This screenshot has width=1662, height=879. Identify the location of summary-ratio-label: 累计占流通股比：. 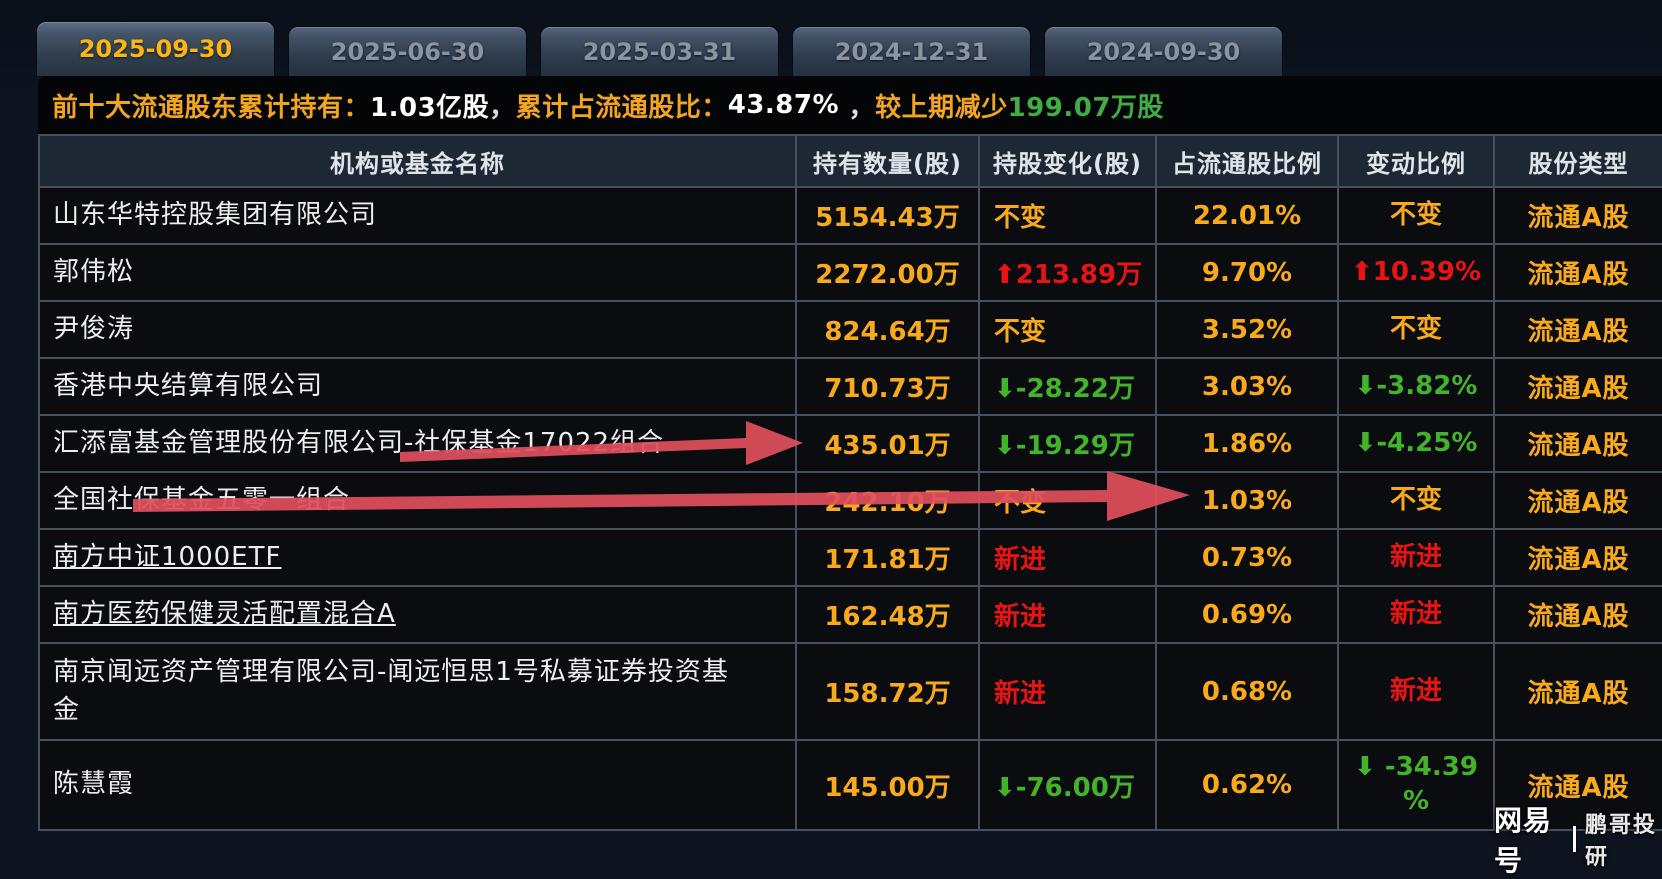
(621, 107).